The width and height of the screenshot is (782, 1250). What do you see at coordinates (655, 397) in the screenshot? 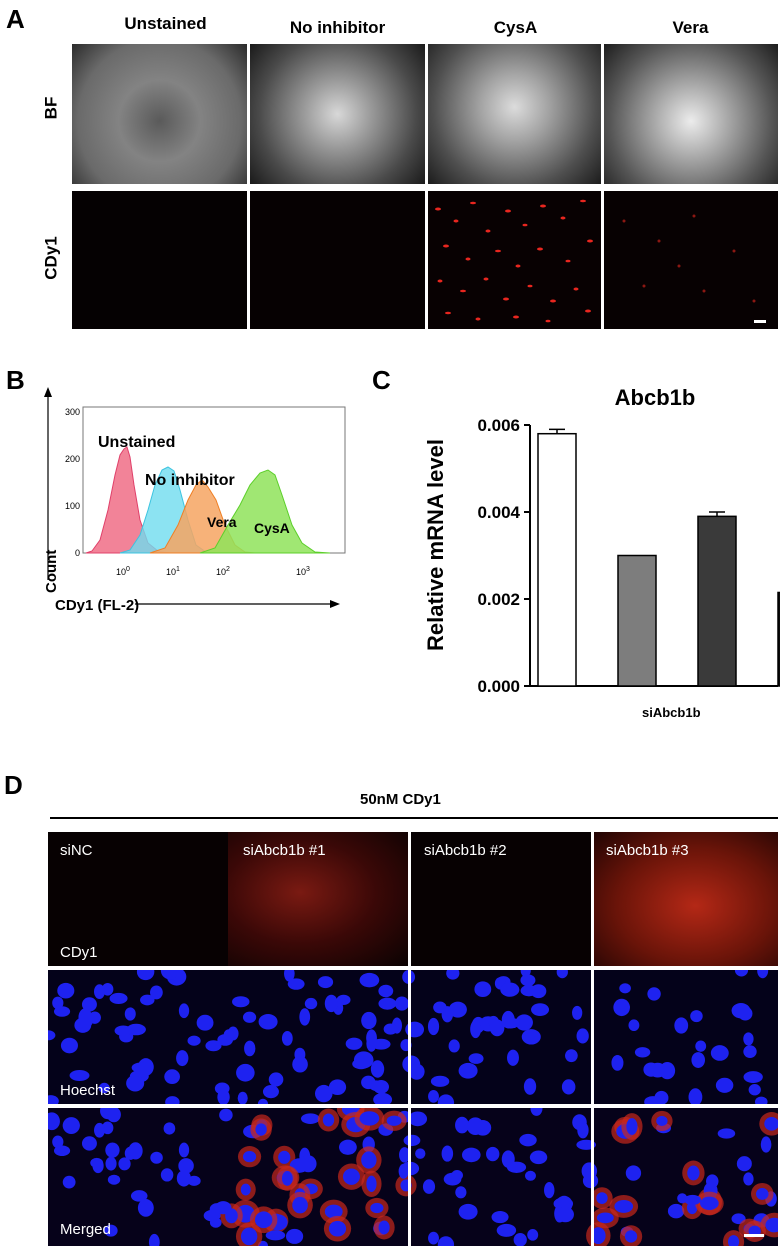
I see `chart-title: Abcb1b` at bounding box center [655, 397].